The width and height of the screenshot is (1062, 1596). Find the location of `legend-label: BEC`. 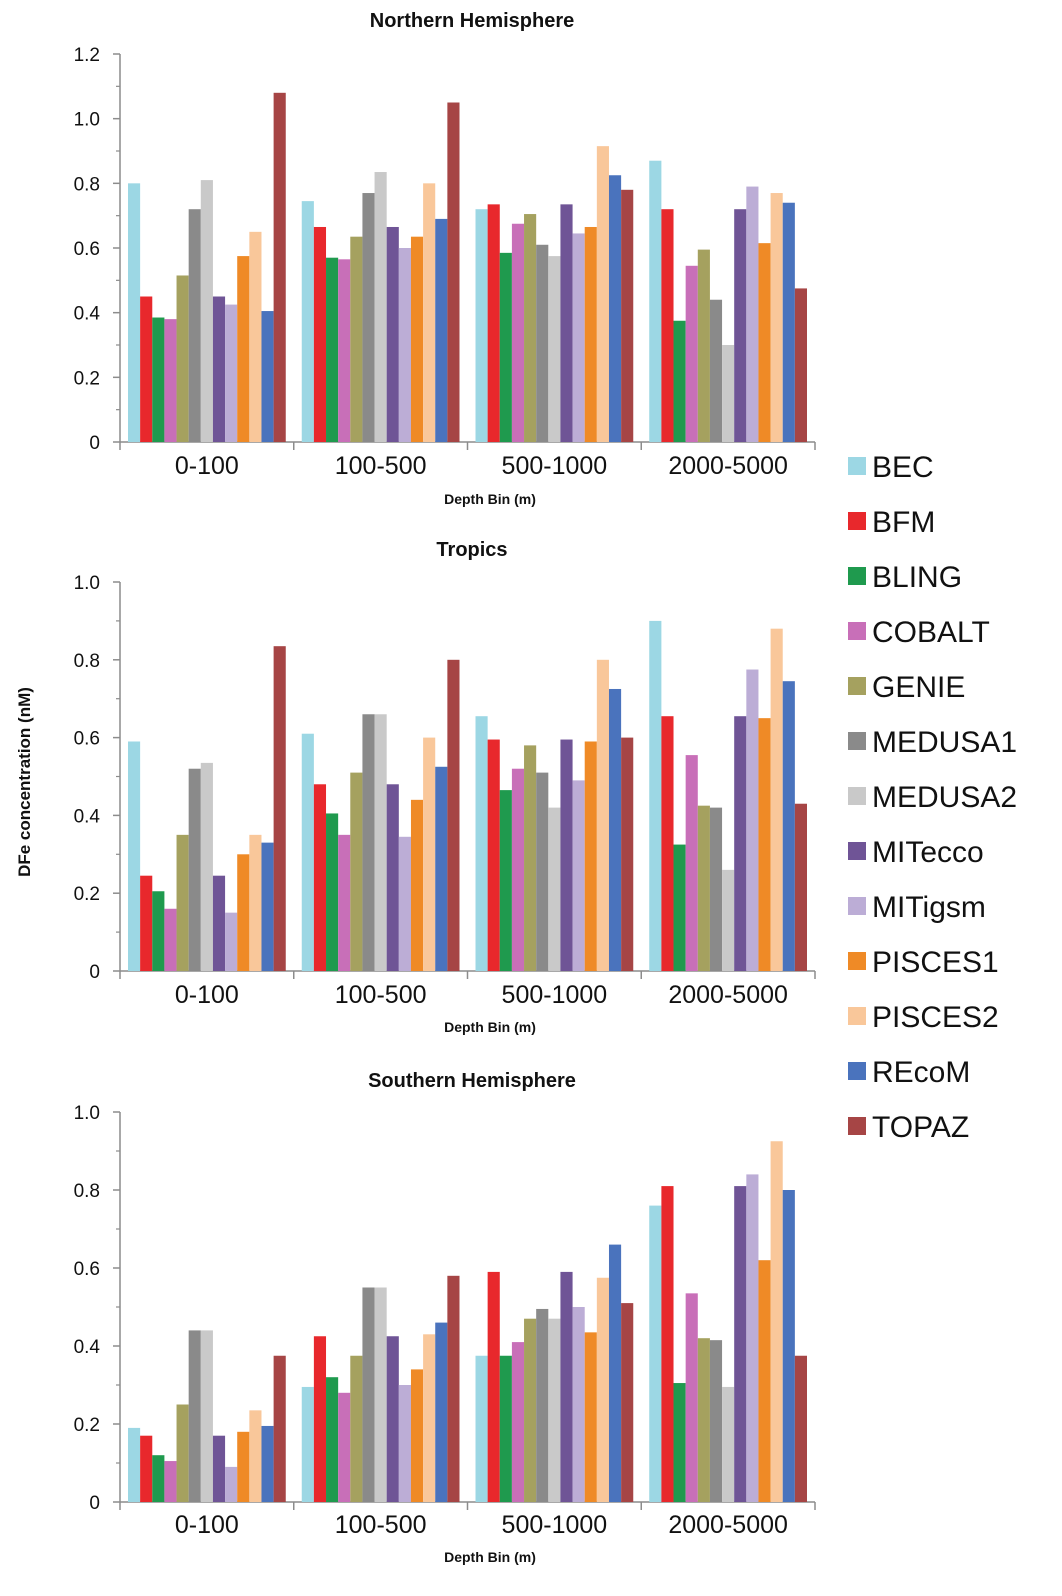

legend-label: BEC is located at coordinates (903, 467).